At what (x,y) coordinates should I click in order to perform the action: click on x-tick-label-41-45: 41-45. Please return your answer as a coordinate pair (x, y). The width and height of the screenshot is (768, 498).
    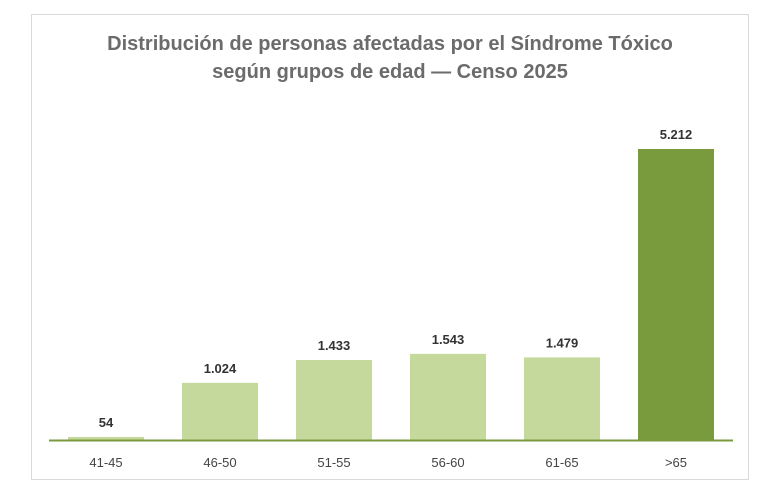
    Looking at the image, I should click on (105, 462).